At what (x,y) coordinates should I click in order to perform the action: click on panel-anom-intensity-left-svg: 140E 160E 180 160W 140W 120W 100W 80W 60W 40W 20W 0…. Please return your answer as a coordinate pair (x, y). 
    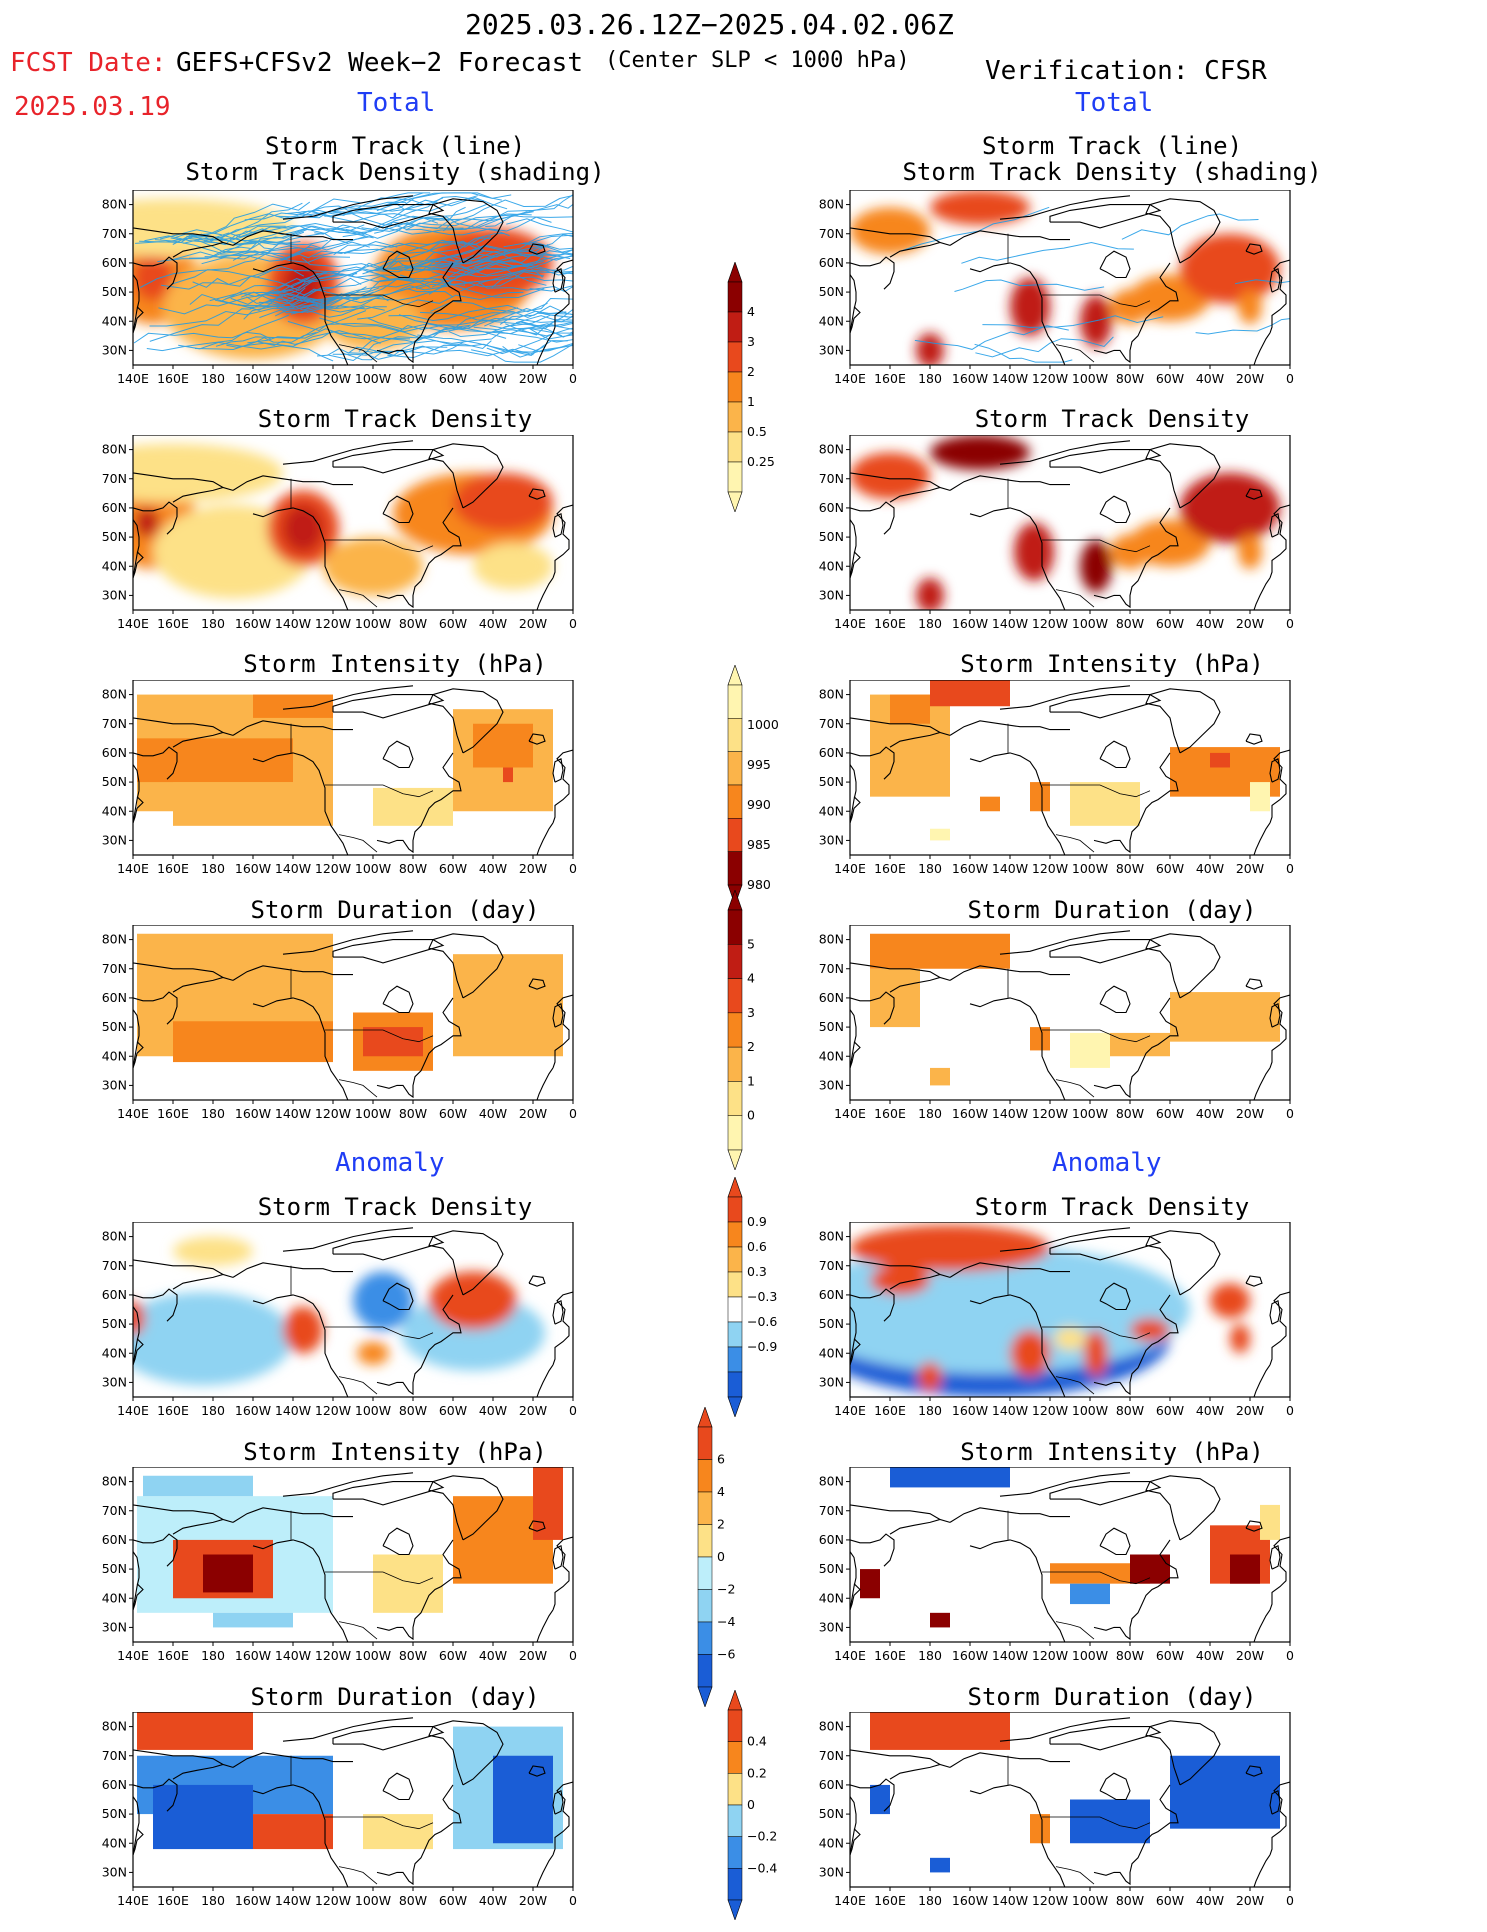
    Looking at the image, I should click on (339, 1565).